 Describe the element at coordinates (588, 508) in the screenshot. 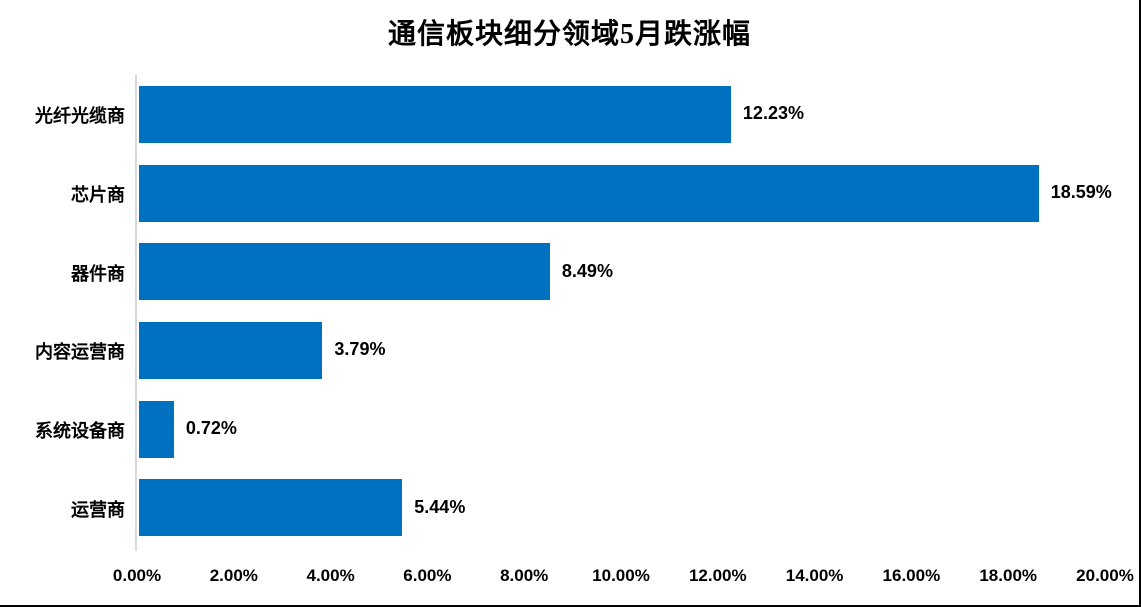

I see `bar-row: 运营商 5.44%` at that location.